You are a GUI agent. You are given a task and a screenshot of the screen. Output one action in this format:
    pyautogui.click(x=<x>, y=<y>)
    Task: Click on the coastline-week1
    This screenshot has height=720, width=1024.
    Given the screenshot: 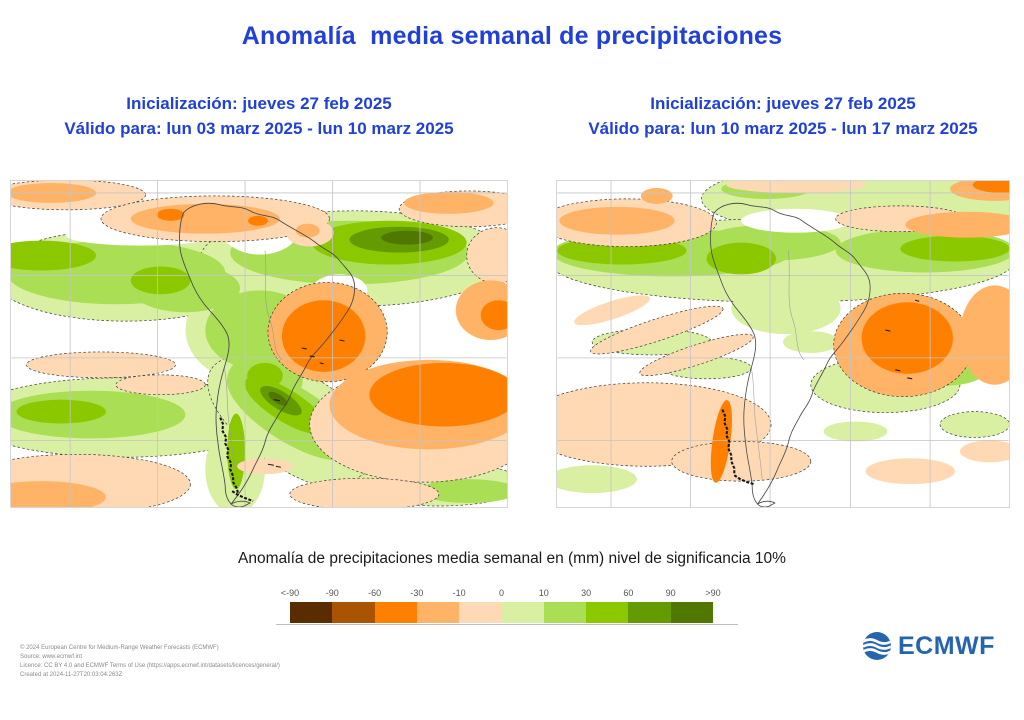 What is the action you would take?
    pyautogui.click(x=267, y=354)
    